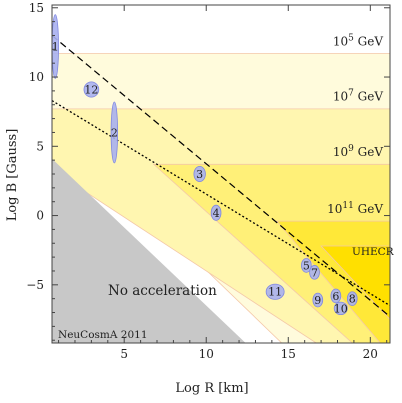  Describe the element at coordinates (40, 216) in the screenshot. I see `y-tick-label: 0` at that location.